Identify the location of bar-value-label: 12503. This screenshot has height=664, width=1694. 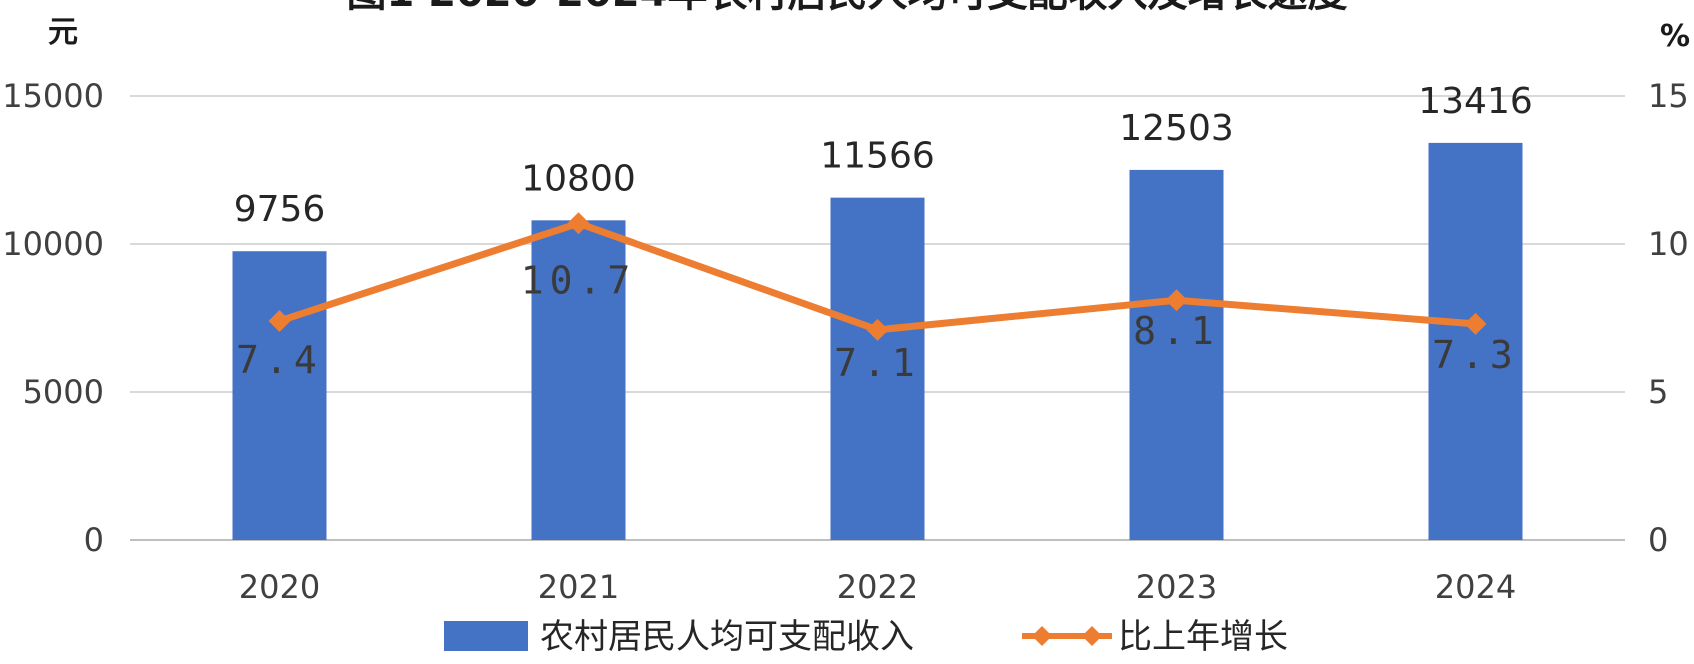
(1176, 128).